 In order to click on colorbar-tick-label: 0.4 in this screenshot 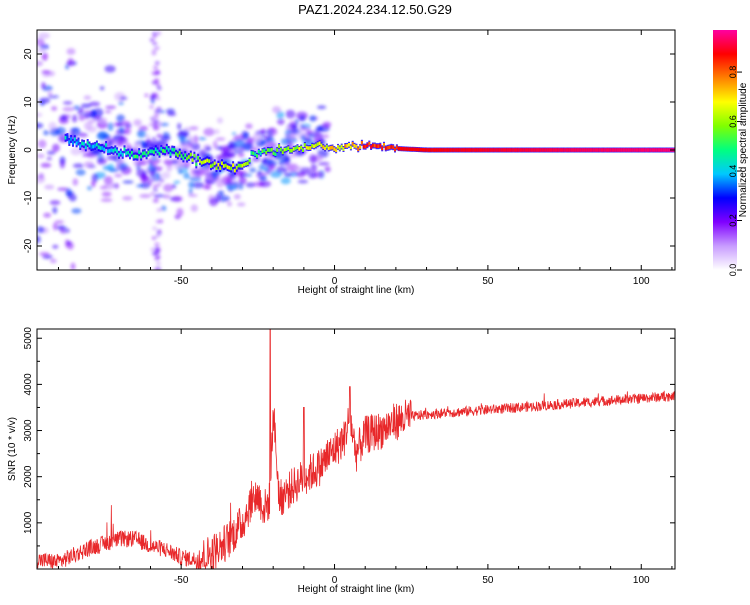, I will do `click(733, 171)`.